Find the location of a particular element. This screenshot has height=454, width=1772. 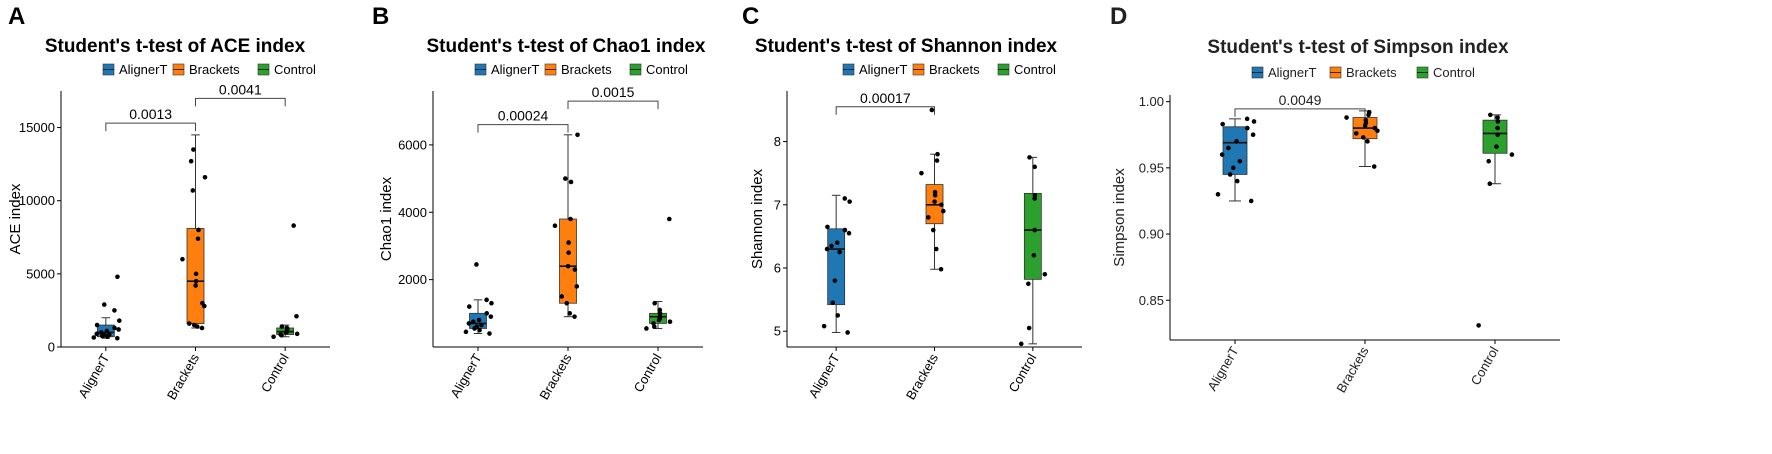

p-value-label: 0.0015 is located at coordinates (613, 92).